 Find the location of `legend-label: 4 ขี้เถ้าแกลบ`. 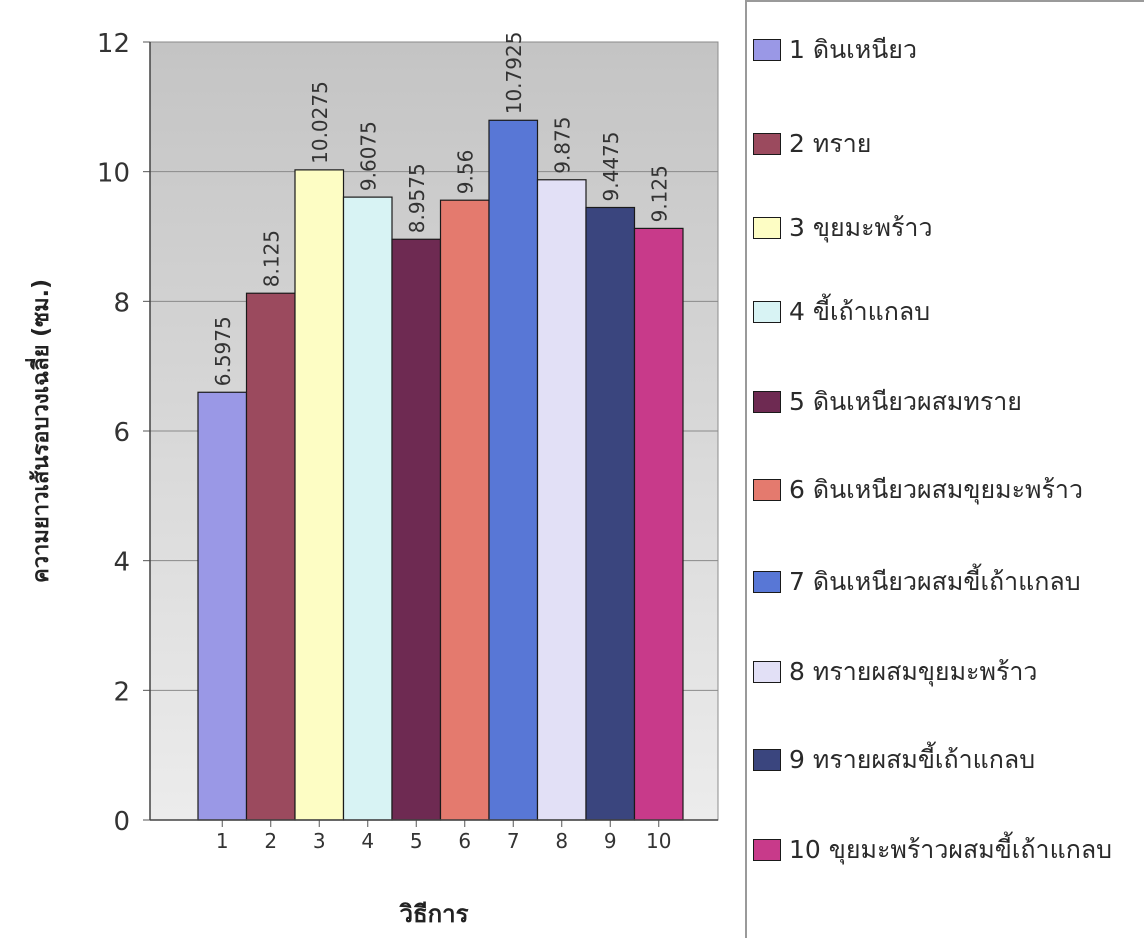

legend-label: 4 ขี้เถ้าแกลบ is located at coordinates (860, 311).